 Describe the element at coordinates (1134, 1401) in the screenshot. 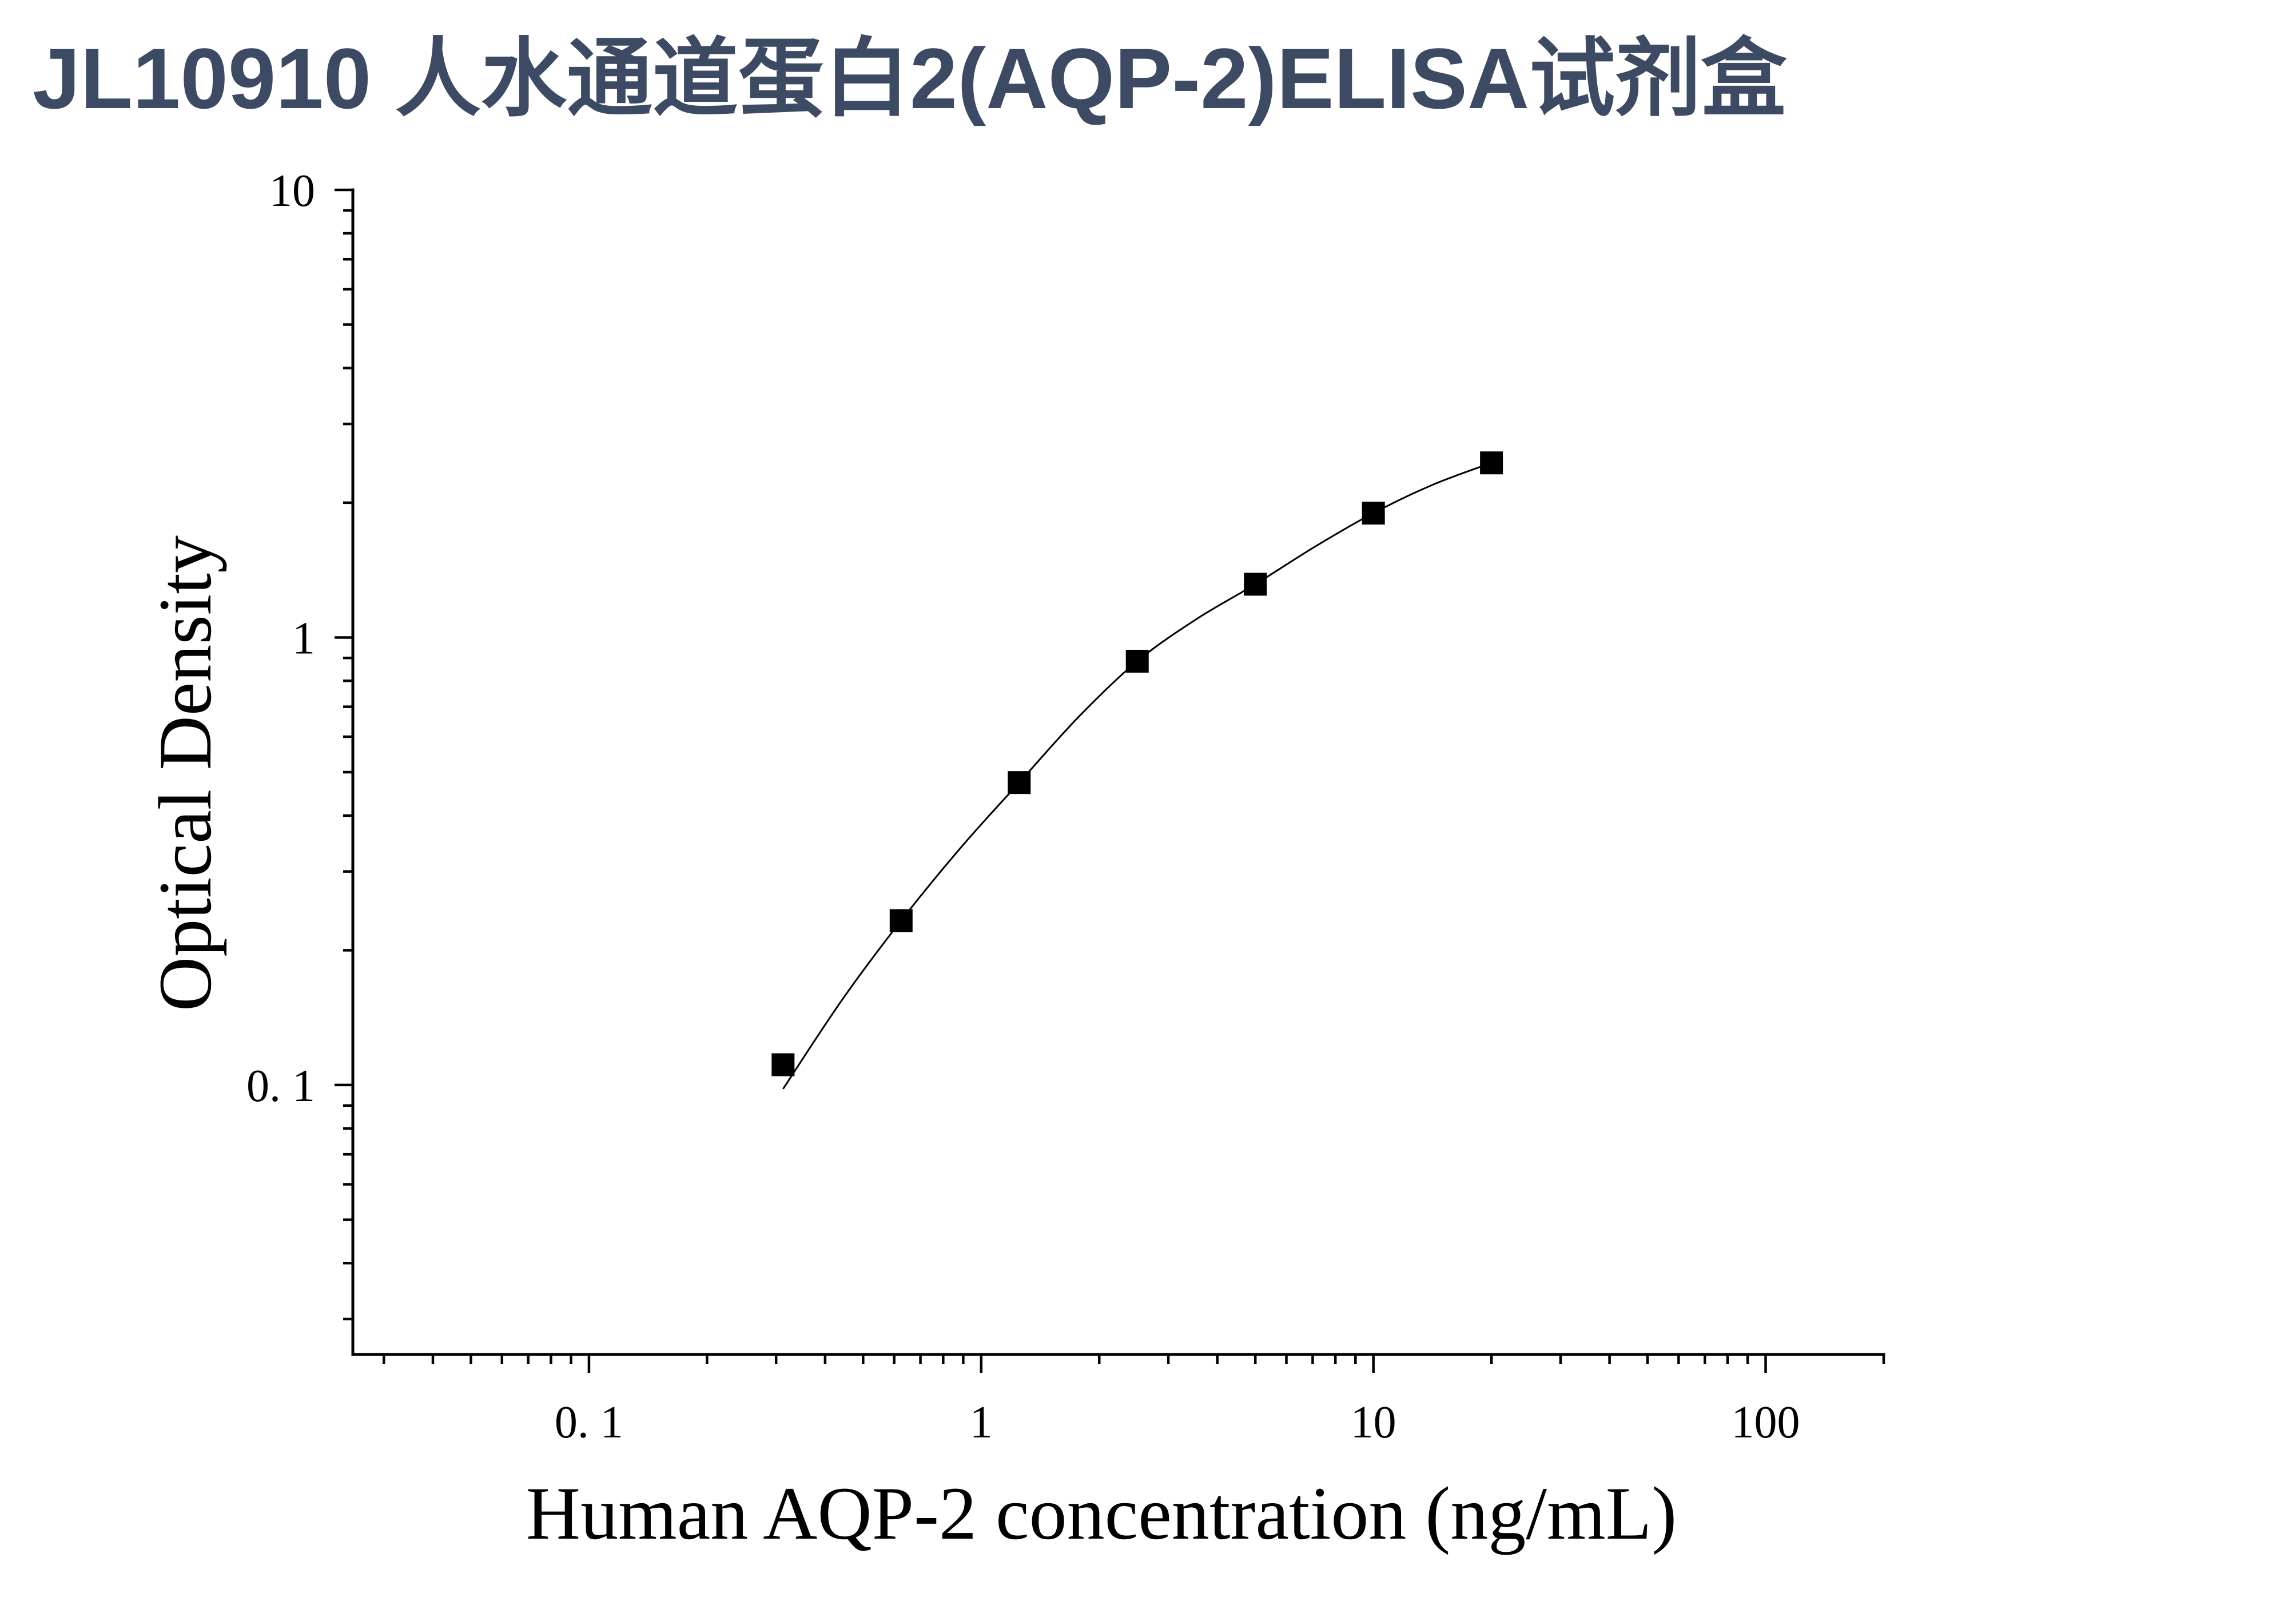

I see `x-axis-ticks: 0. 1 1 10 100` at that location.